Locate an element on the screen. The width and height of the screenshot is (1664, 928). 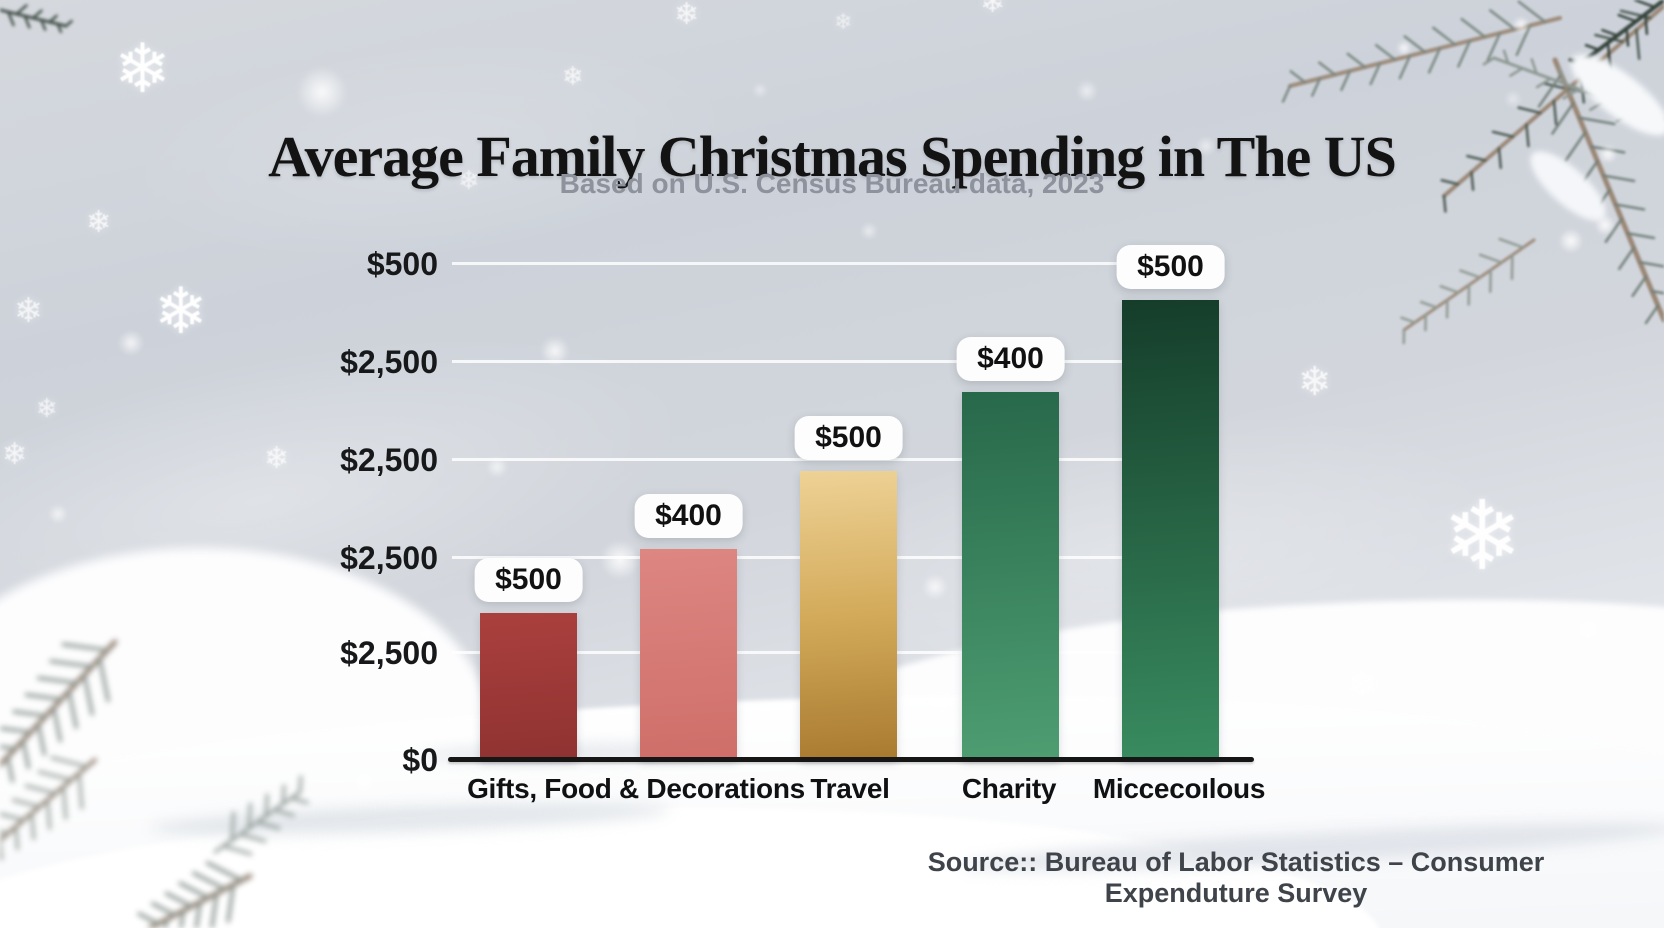
y-axis-tick-label: $0 is located at coordinates (420, 760).